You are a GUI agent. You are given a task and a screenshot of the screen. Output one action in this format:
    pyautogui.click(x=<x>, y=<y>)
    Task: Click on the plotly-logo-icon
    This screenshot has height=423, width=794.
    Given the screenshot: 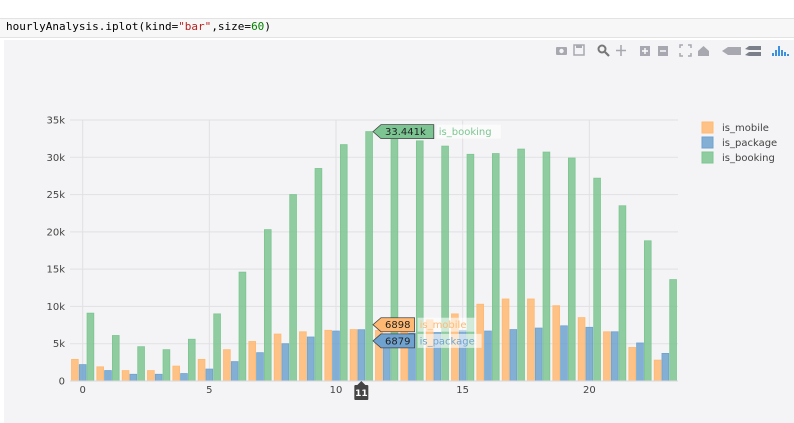 What is the action you would take?
    pyautogui.click(x=780, y=51)
    